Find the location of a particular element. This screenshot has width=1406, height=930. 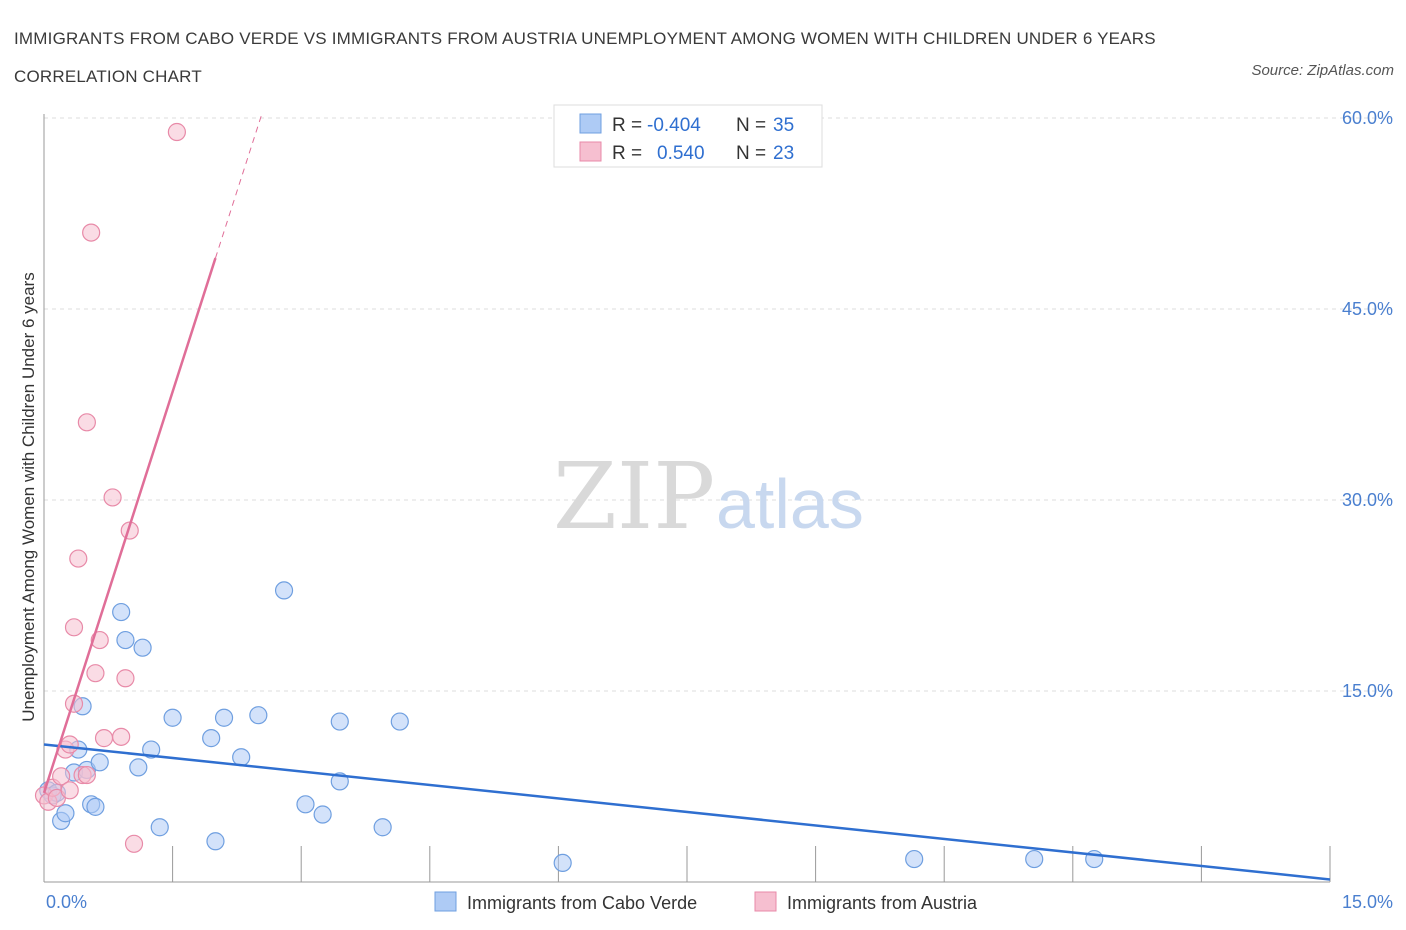

x-axis-ticks is located at coordinates (751, 864).